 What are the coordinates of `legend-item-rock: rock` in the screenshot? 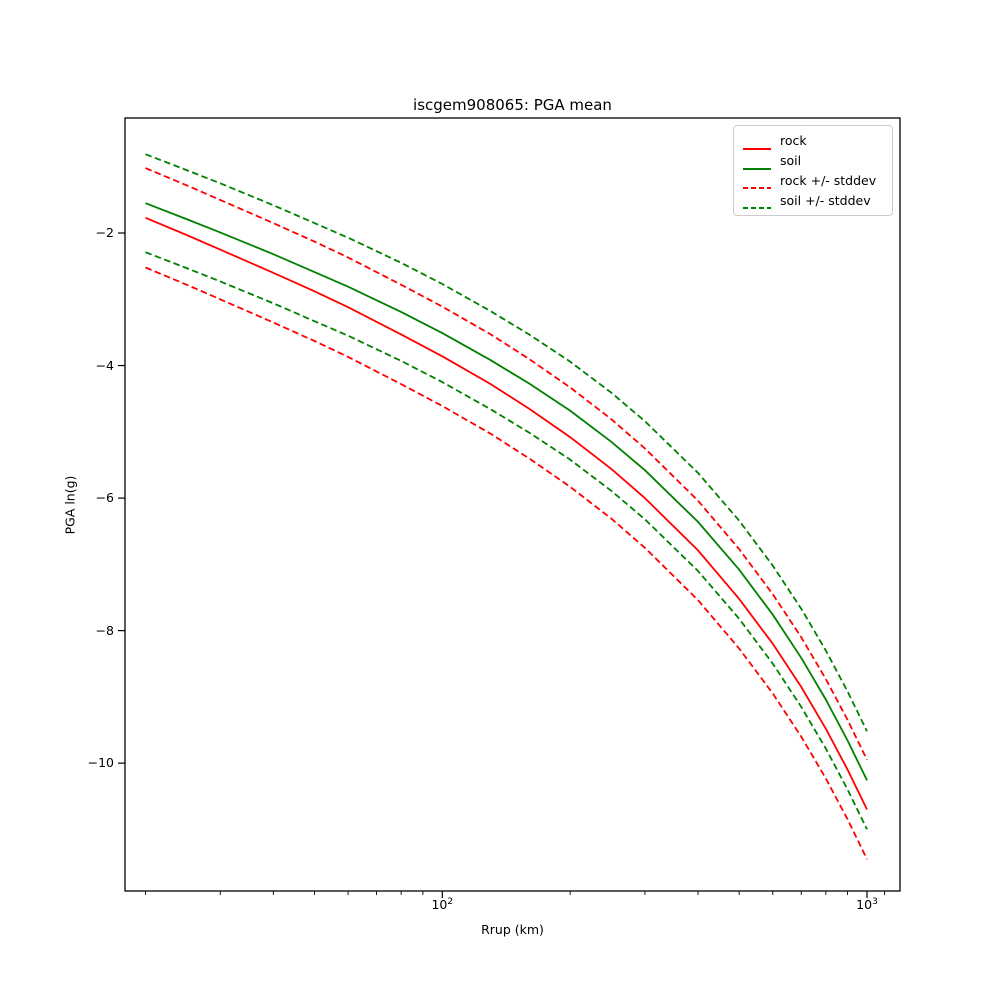 It's located at (813, 141).